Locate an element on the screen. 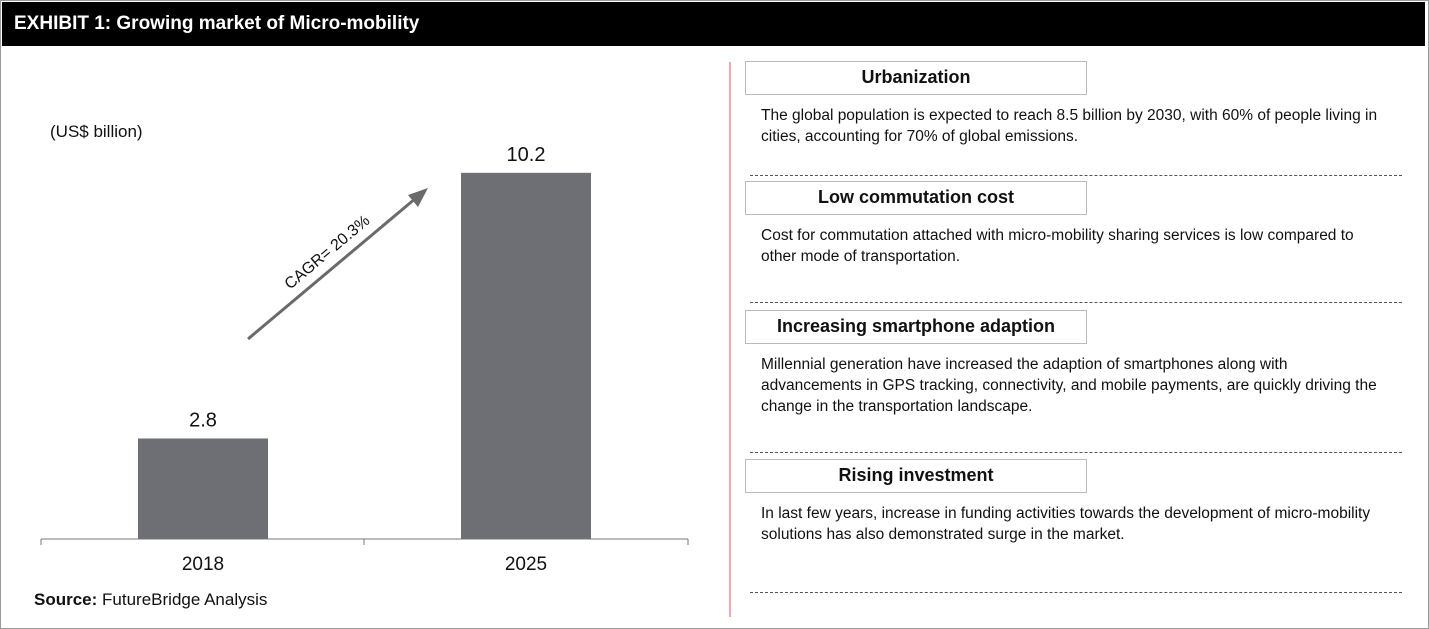  unit-label: (US$ billion) is located at coordinates (96, 131).